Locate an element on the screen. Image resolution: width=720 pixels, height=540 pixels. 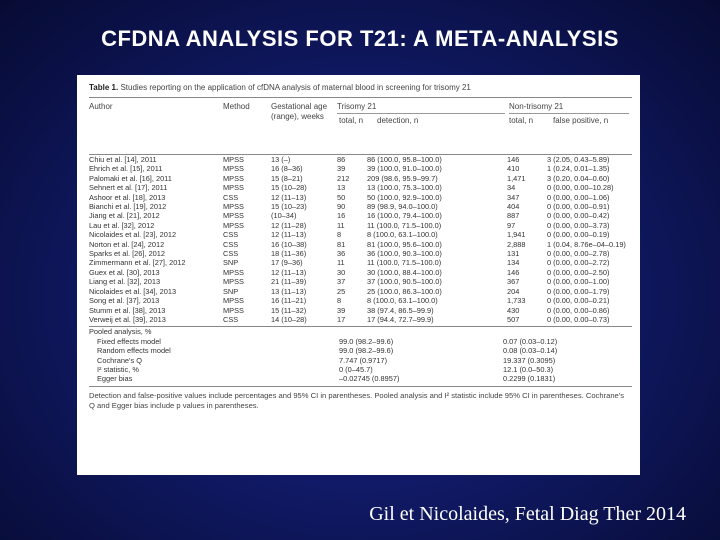
cell-detection: 13 (100.0, 75.3–100.0) is located at coordinates (404, 188).